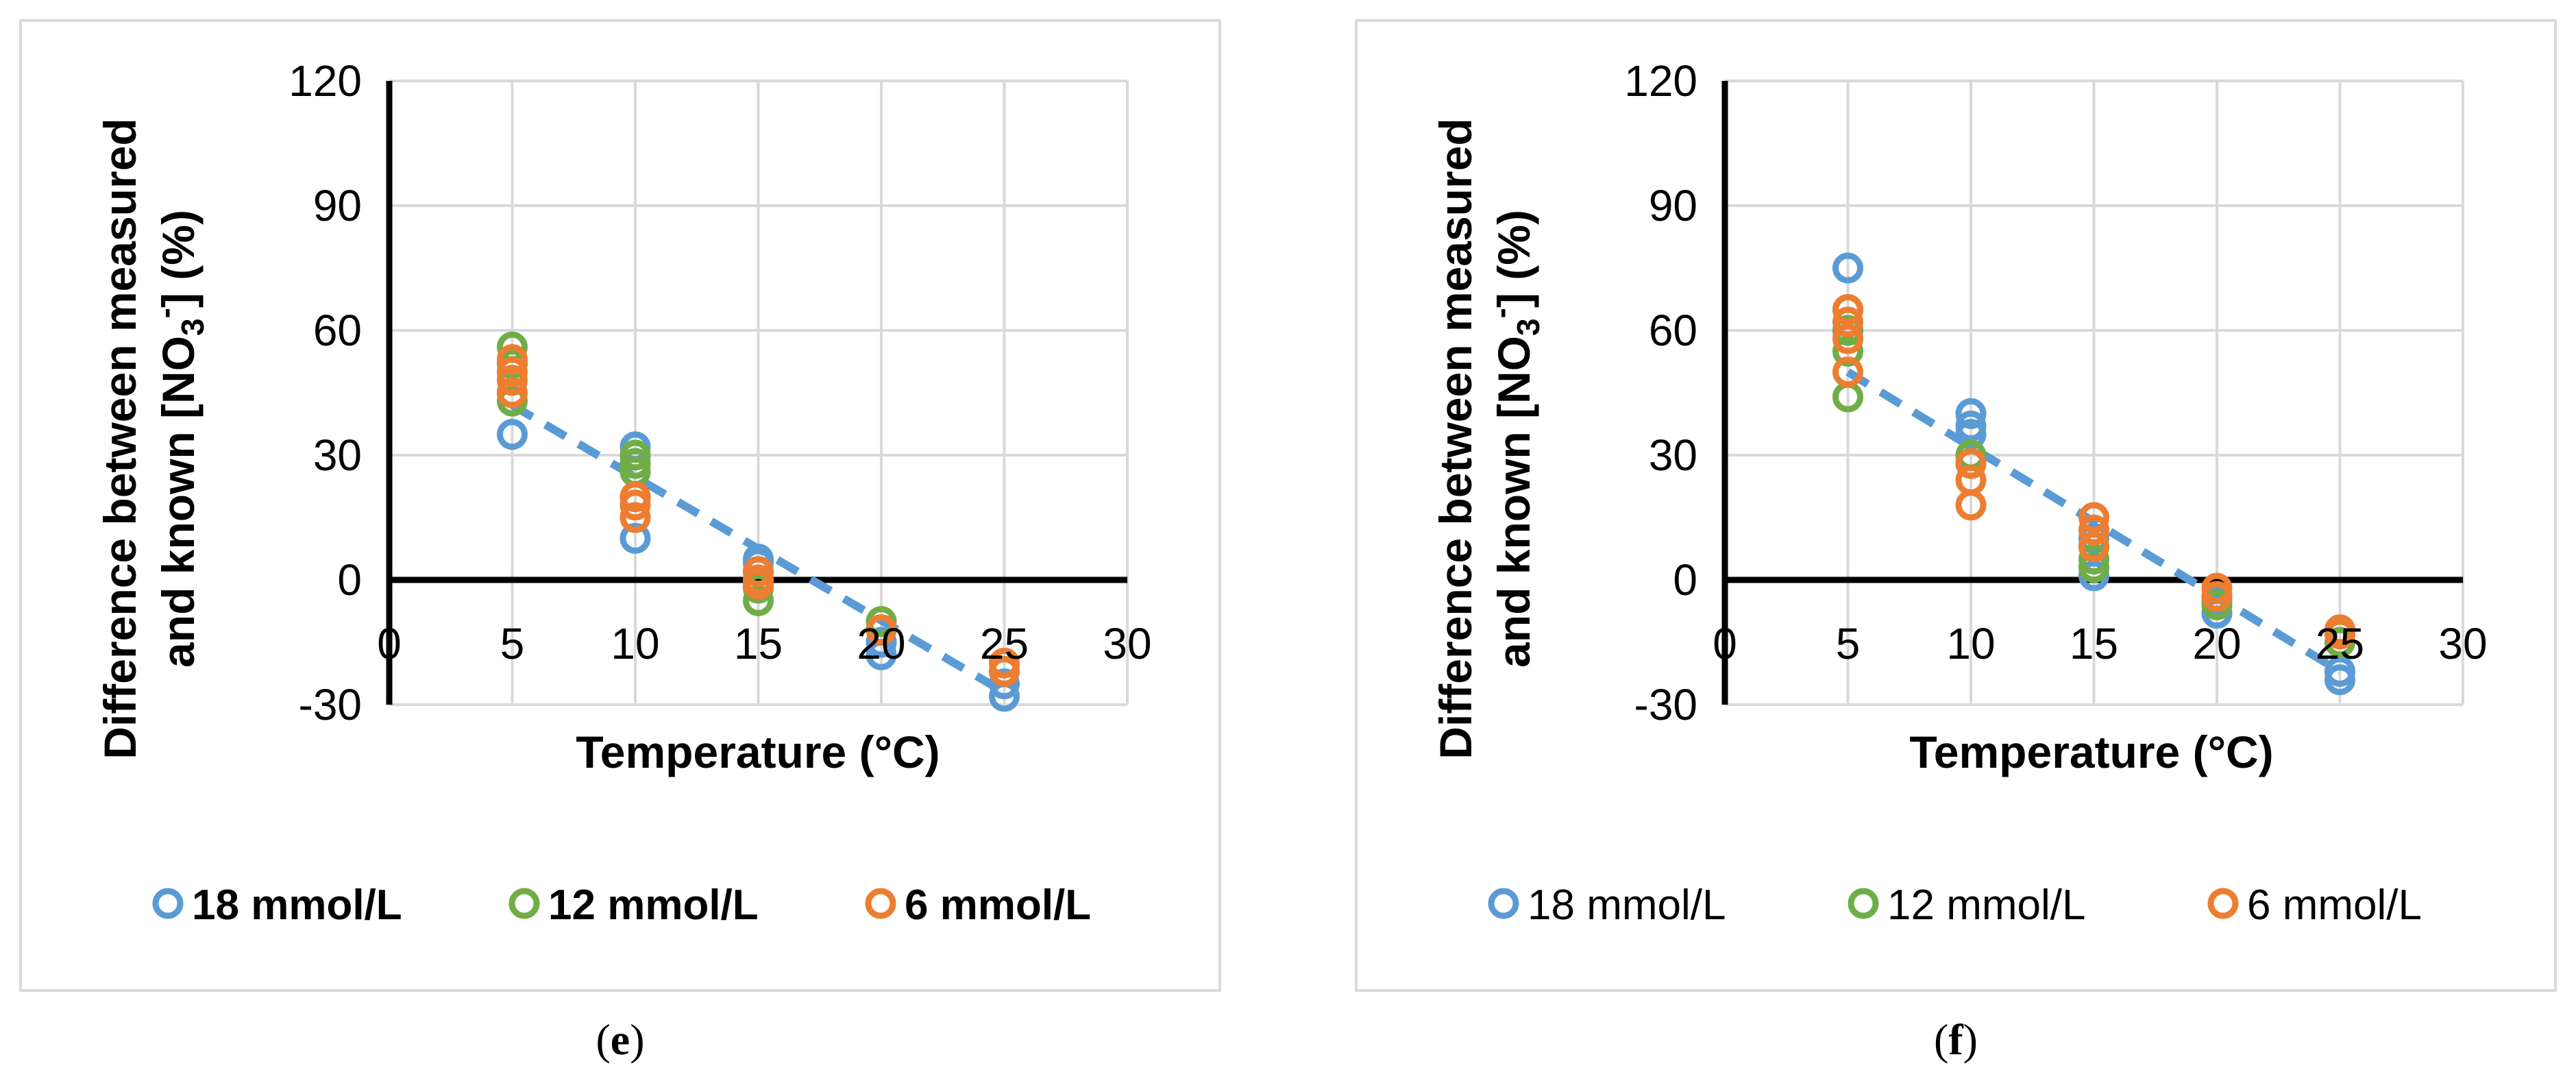 The width and height of the screenshot is (2576, 1081). What do you see at coordinates (1956, 1039) in the screenshot?
I see `panel-caption-f: (f)` at bounding box center [1956, 1039].